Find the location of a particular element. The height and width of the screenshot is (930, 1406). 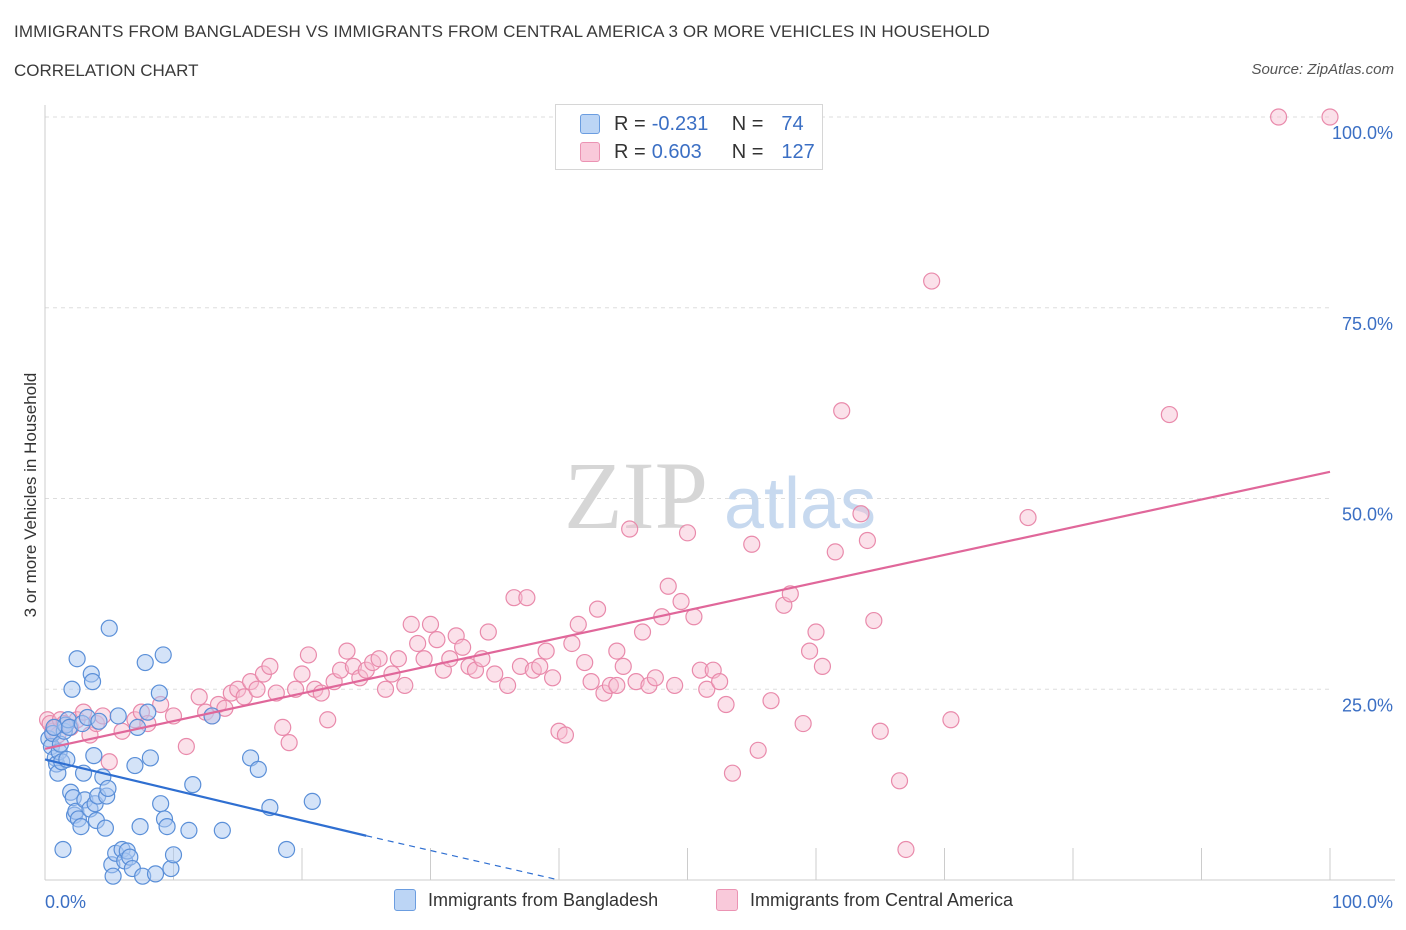

bottom-swatch-pink is located at coordinates (727, 900).